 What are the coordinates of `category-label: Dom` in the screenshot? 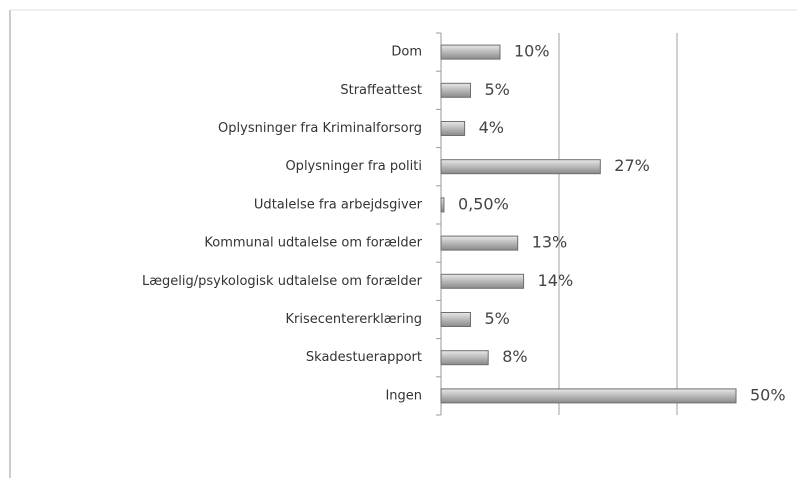 It's located at (406, 52).